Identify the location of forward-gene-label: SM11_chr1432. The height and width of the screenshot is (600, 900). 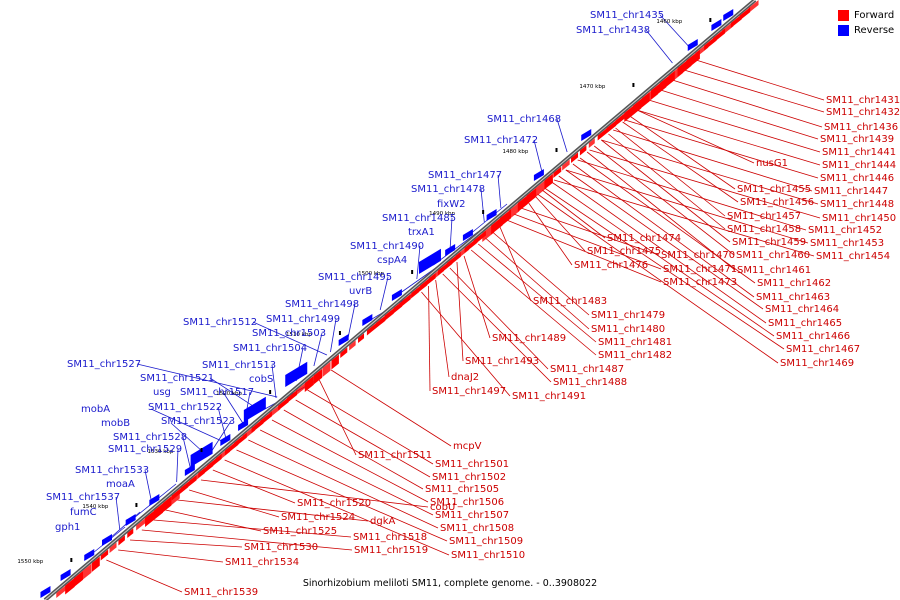
(863, 112).